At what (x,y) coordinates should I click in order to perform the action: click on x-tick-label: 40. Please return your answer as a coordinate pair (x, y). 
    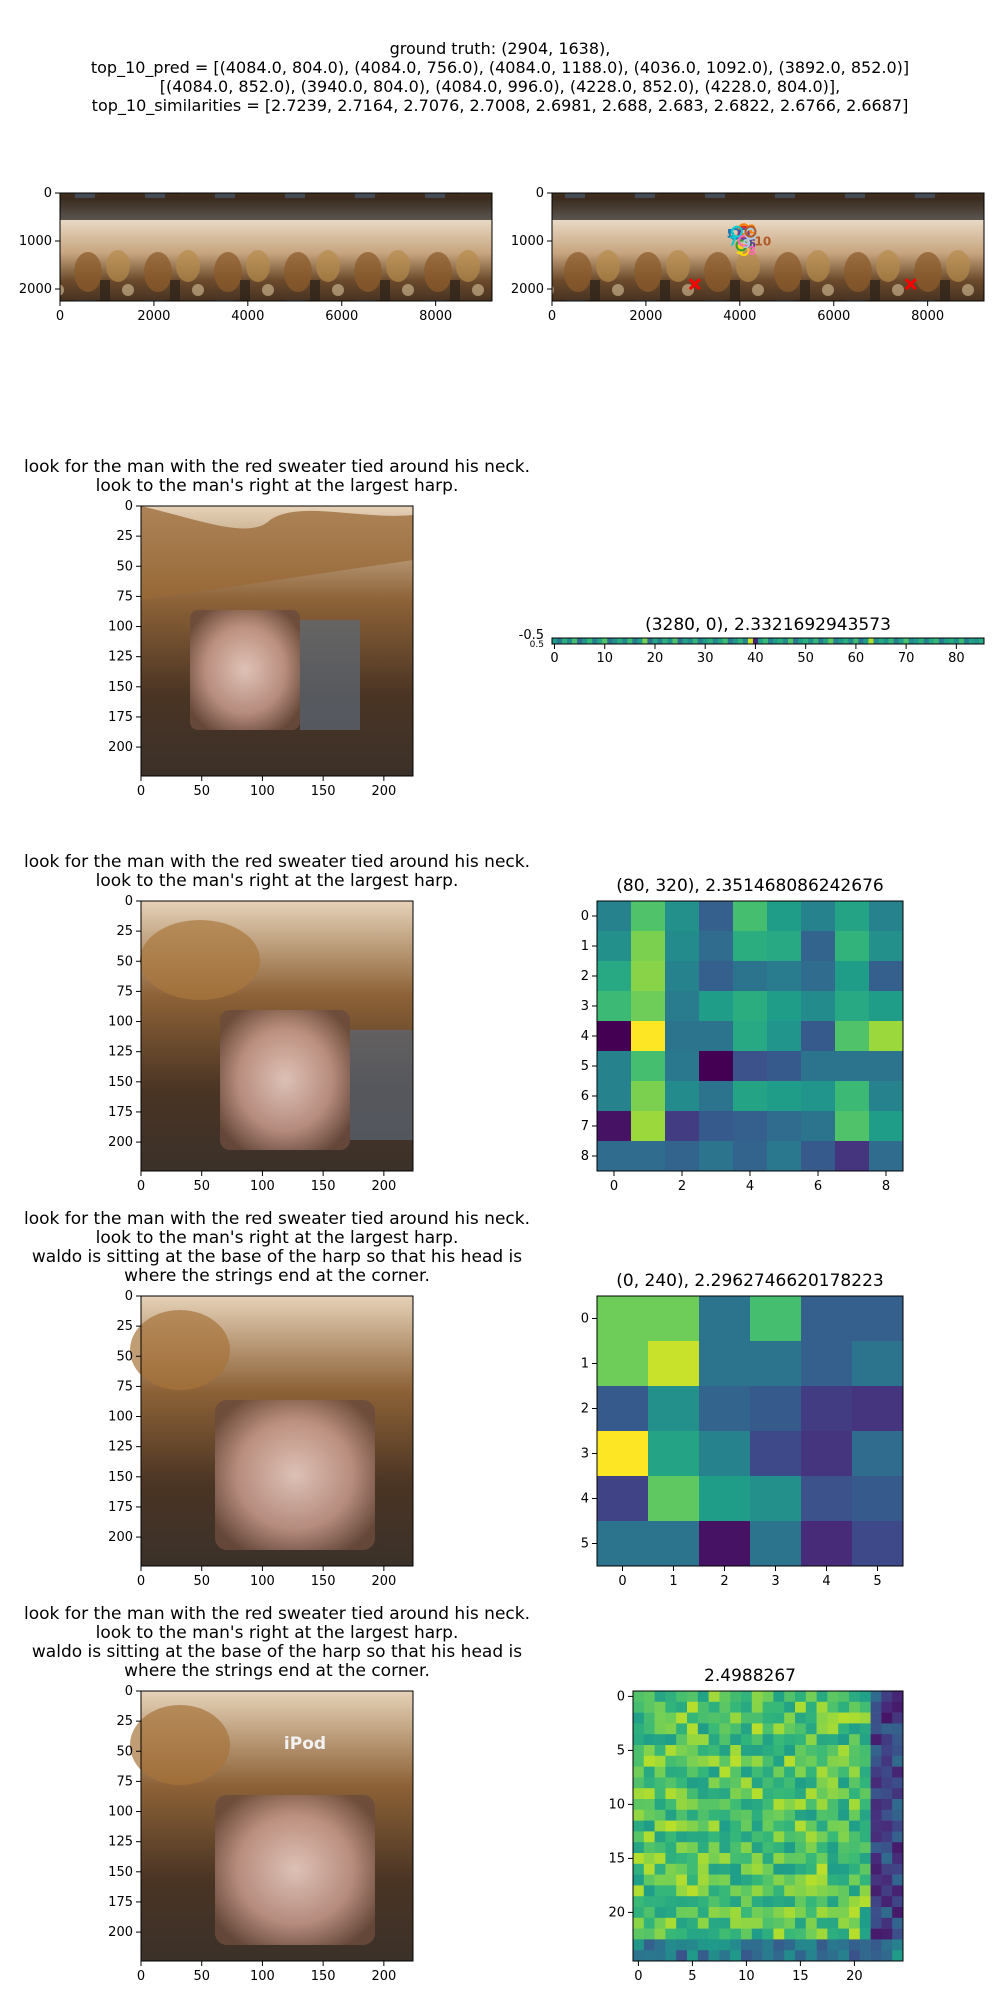
    Looking at the image, I should click on (755, 658).